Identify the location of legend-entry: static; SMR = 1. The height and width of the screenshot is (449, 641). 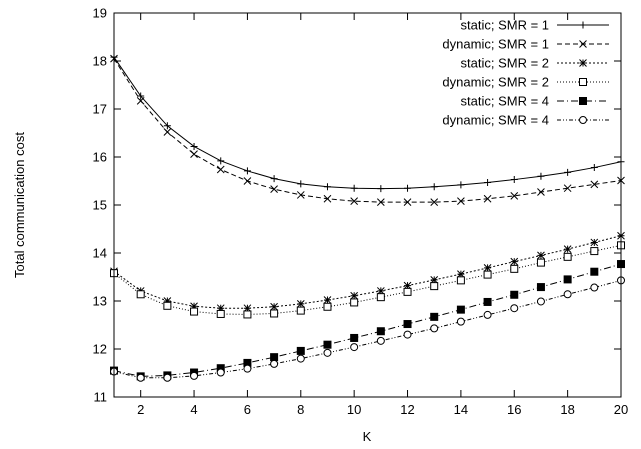
(535, 25).